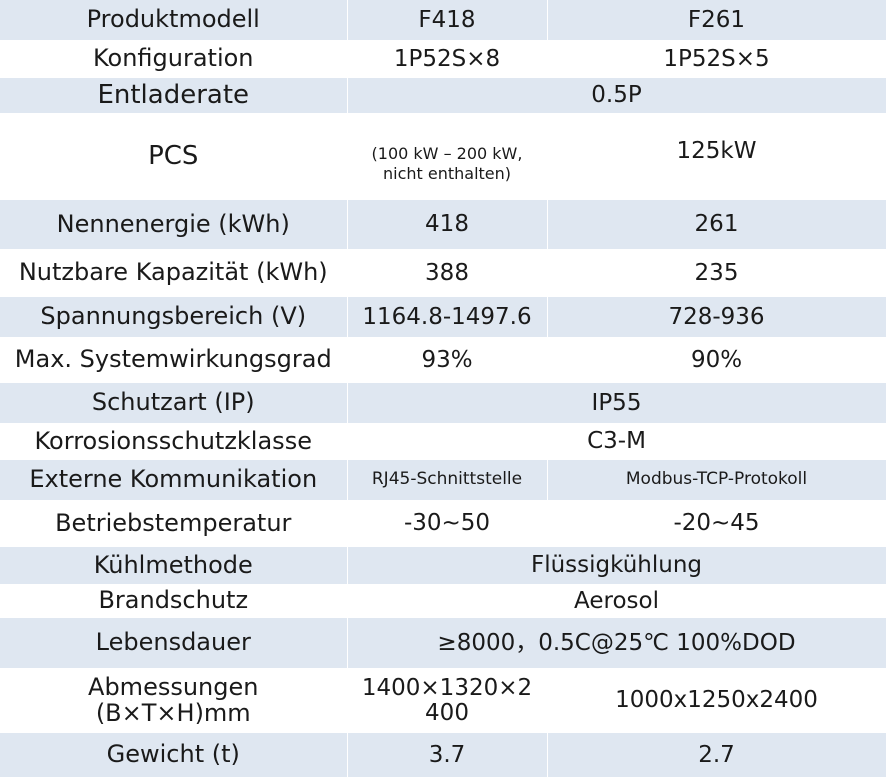 Image resolution: width=886 pixels, height=777 pixels. What do you see at coordinates (616, 565) in the screenshot?
I see `cell-shared: Flüssigkühlung` at bounding box center [616, 565].